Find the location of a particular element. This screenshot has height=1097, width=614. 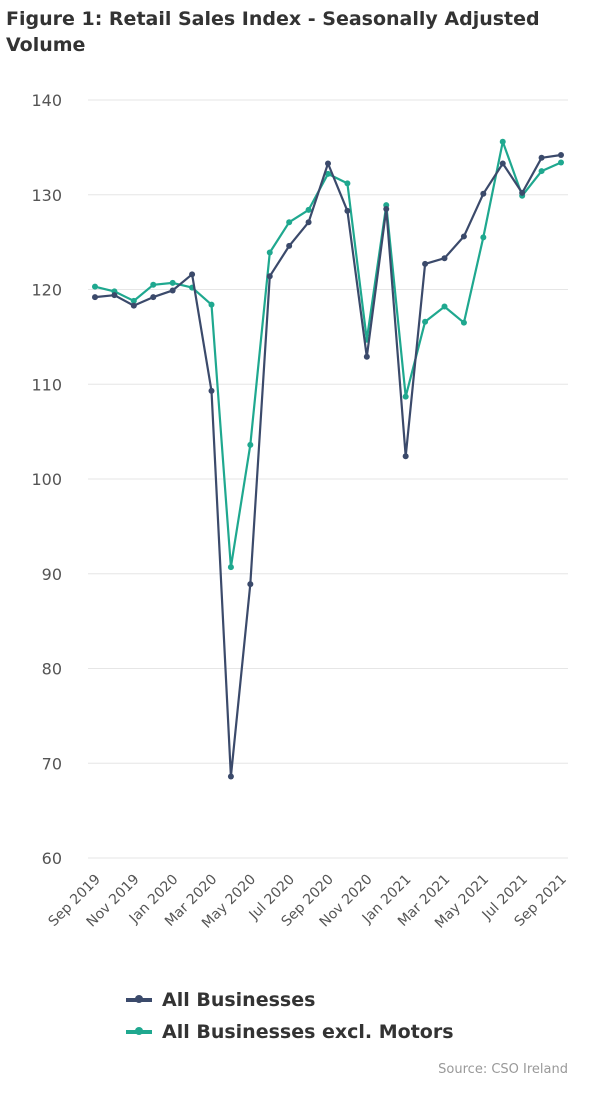

legend-item-excl-motors: All Businesses excl. Motors is located at coordinates (290, 1032).